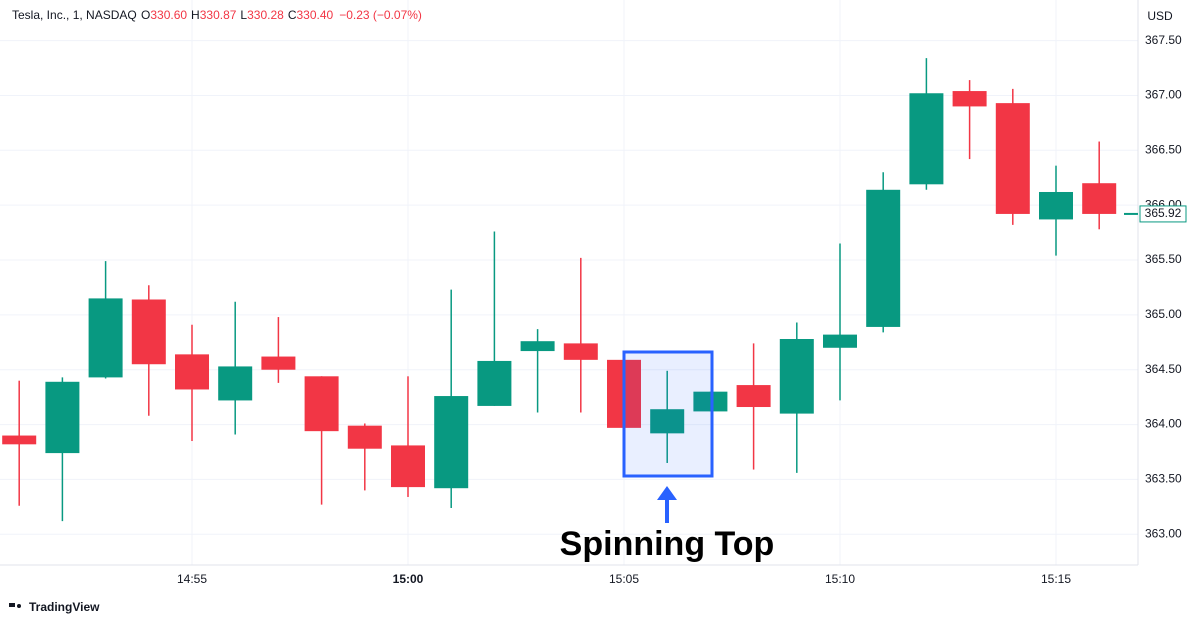  What do you see at coordinates (1163, 533) in the screenshot?
I see `y-tick-label: 363.00` at bounding box center [1163, 533].